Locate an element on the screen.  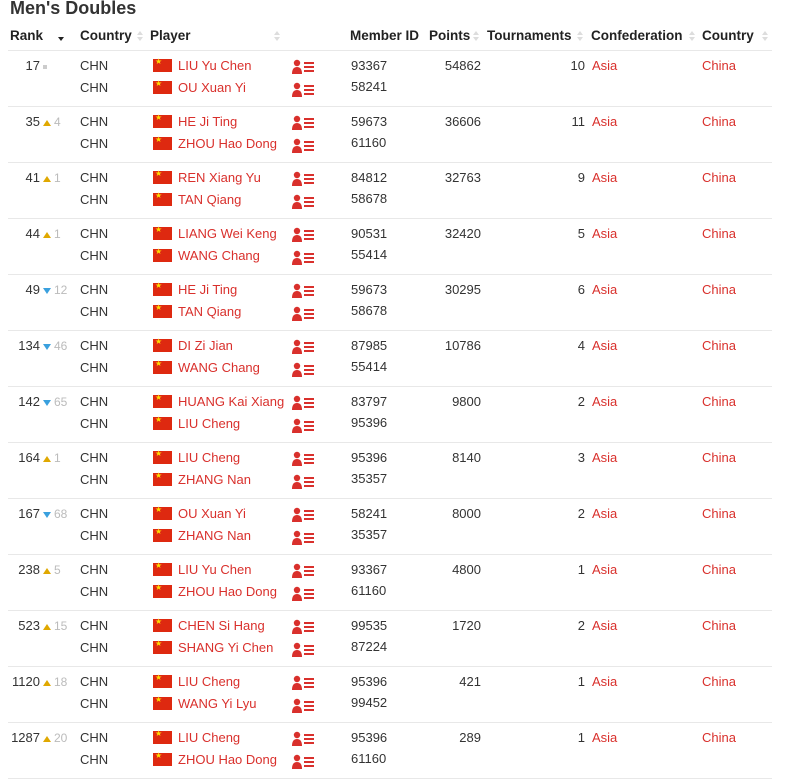
player2-country: CHN is located at coordinates (94, 703).